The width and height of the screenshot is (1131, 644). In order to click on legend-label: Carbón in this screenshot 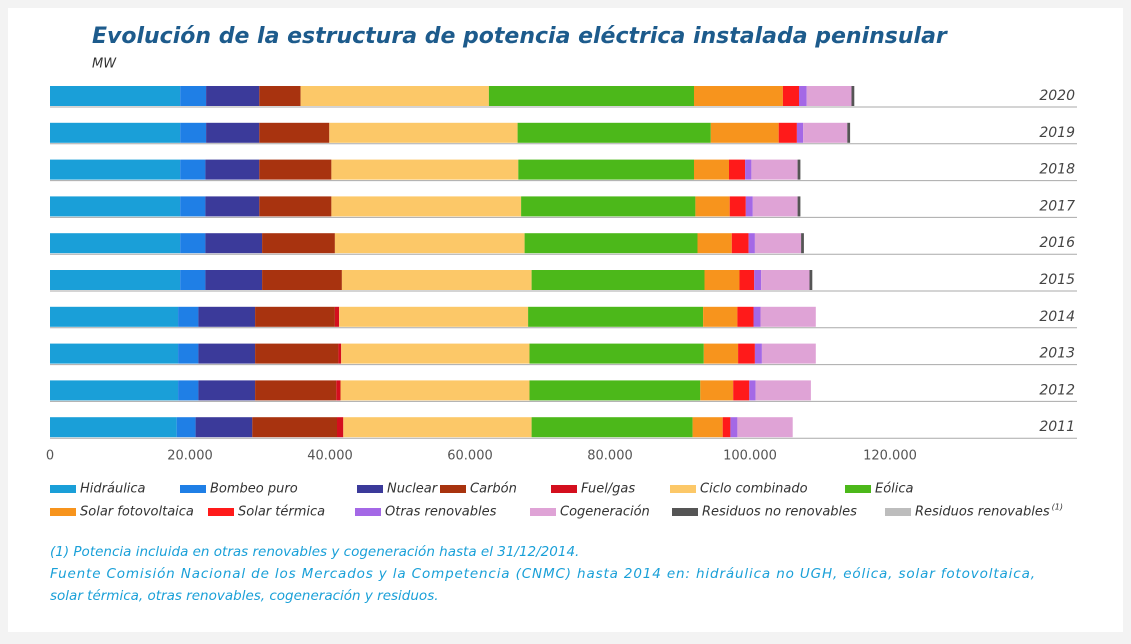, I will do `click(493, 489)`.